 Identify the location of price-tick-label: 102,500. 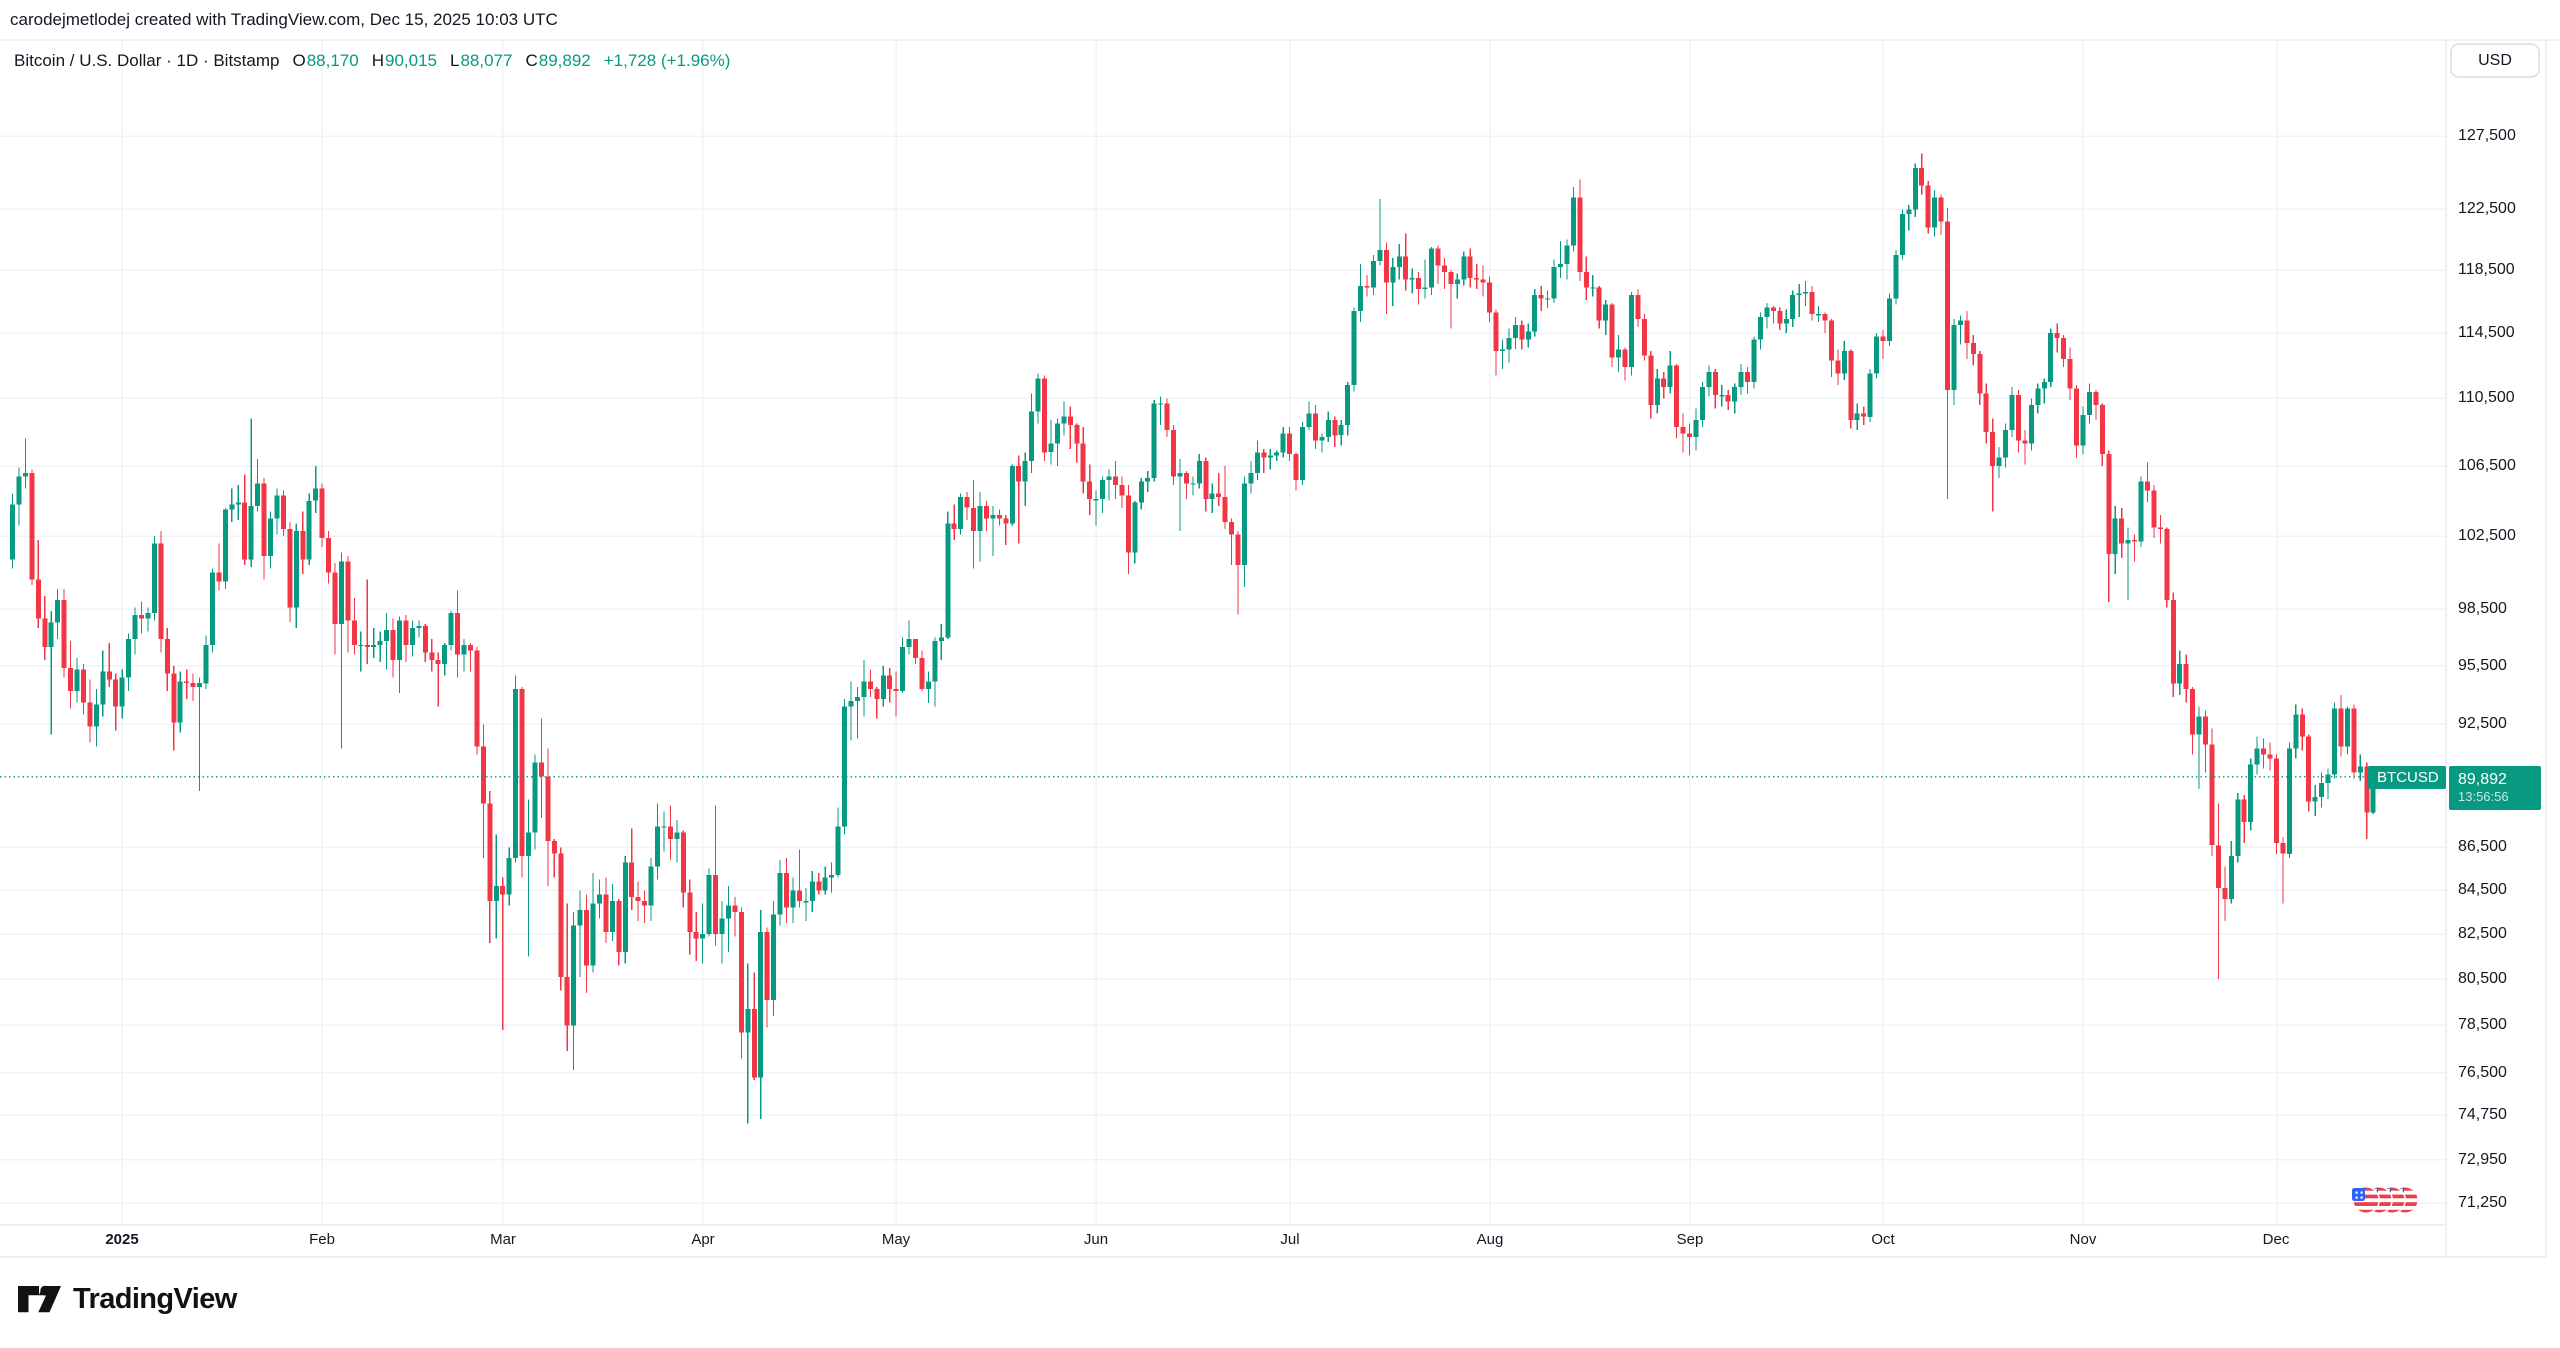
(2487, 535).